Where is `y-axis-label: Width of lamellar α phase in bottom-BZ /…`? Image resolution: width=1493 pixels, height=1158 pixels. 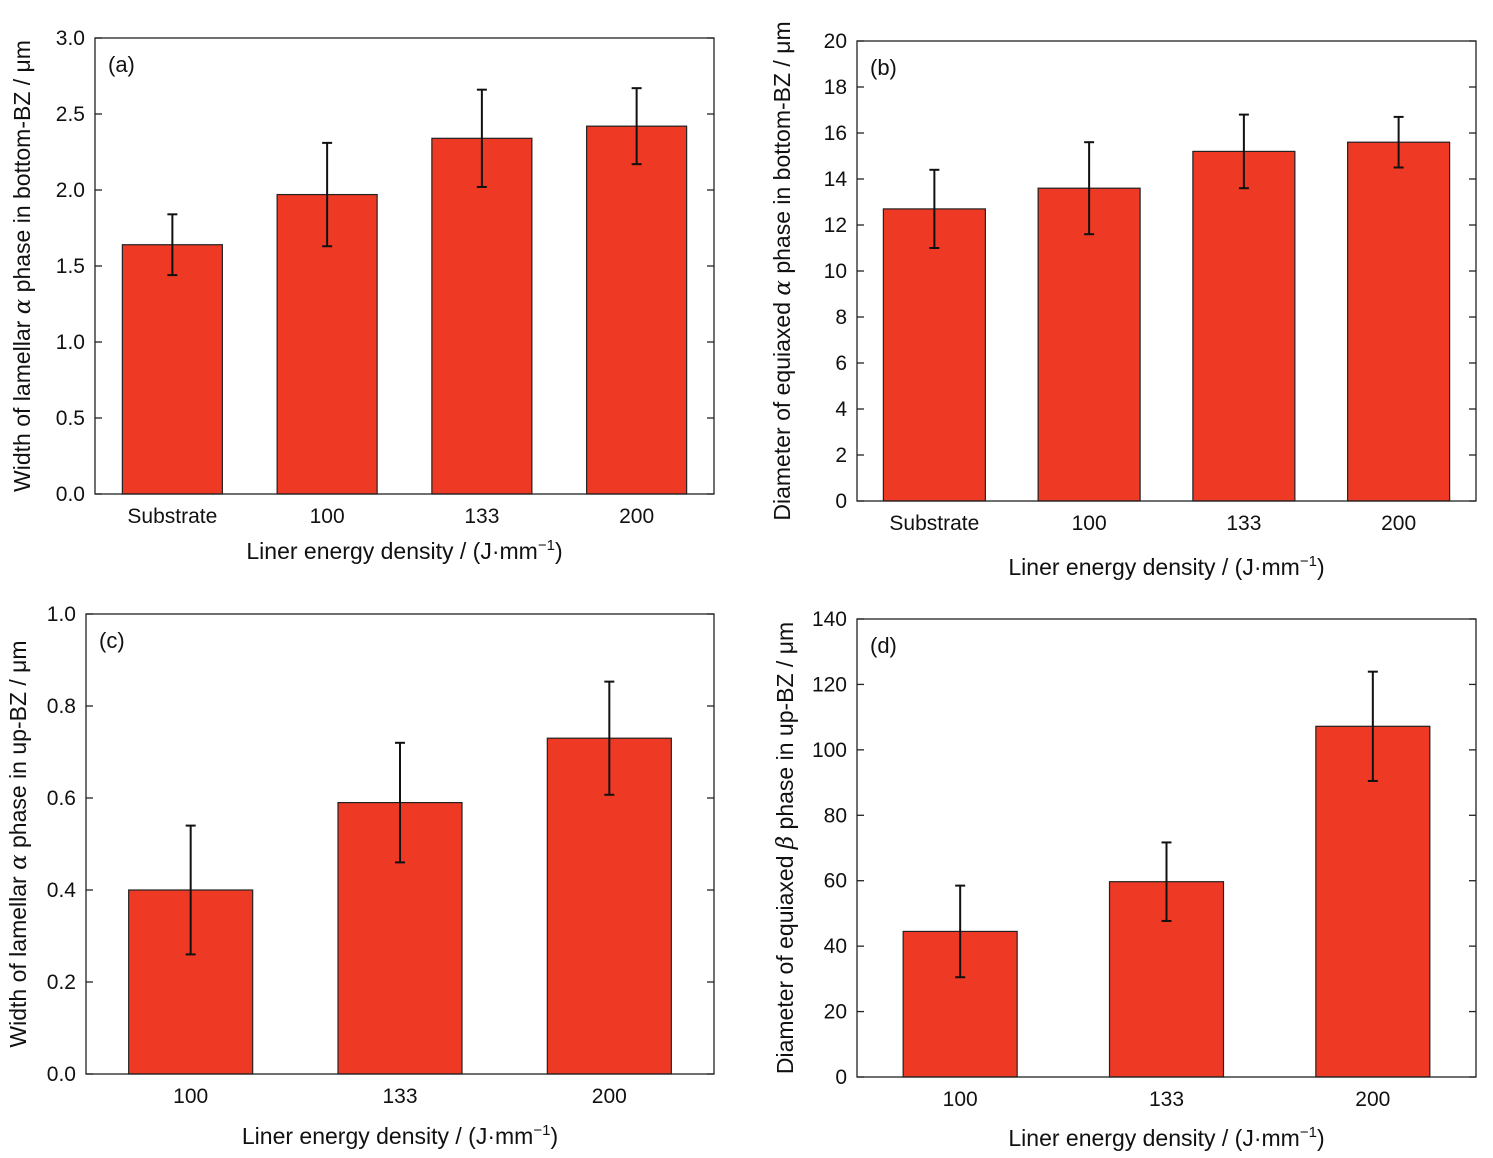
y-axis-label: Width of lamellar α phase in bottom-BZ /… is located at coordinates (22, 266).